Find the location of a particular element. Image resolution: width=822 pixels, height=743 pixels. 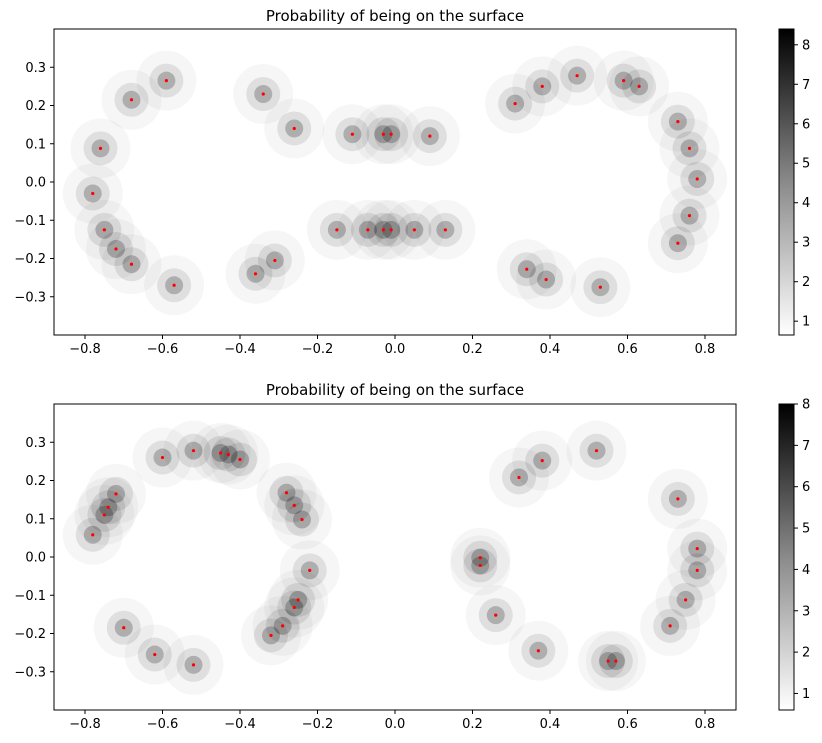

y-tick-label: 0.0 is located at coordinates (35, 558).